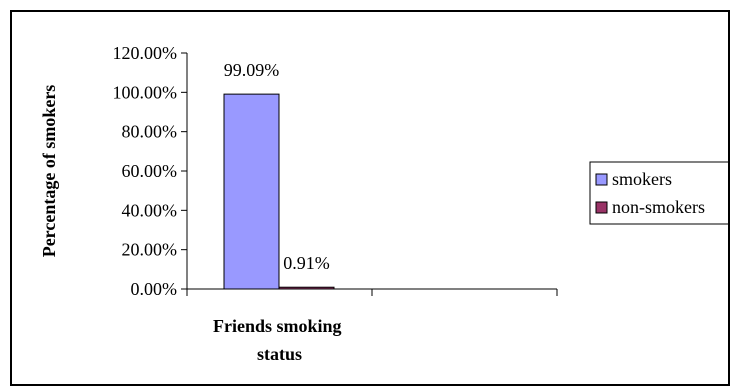 This screenshot has width=736, height=392. Describe the element at coordinates (306, 263) in the screenshot. I see `data-label-non-smokers: 0.91%` at that location.